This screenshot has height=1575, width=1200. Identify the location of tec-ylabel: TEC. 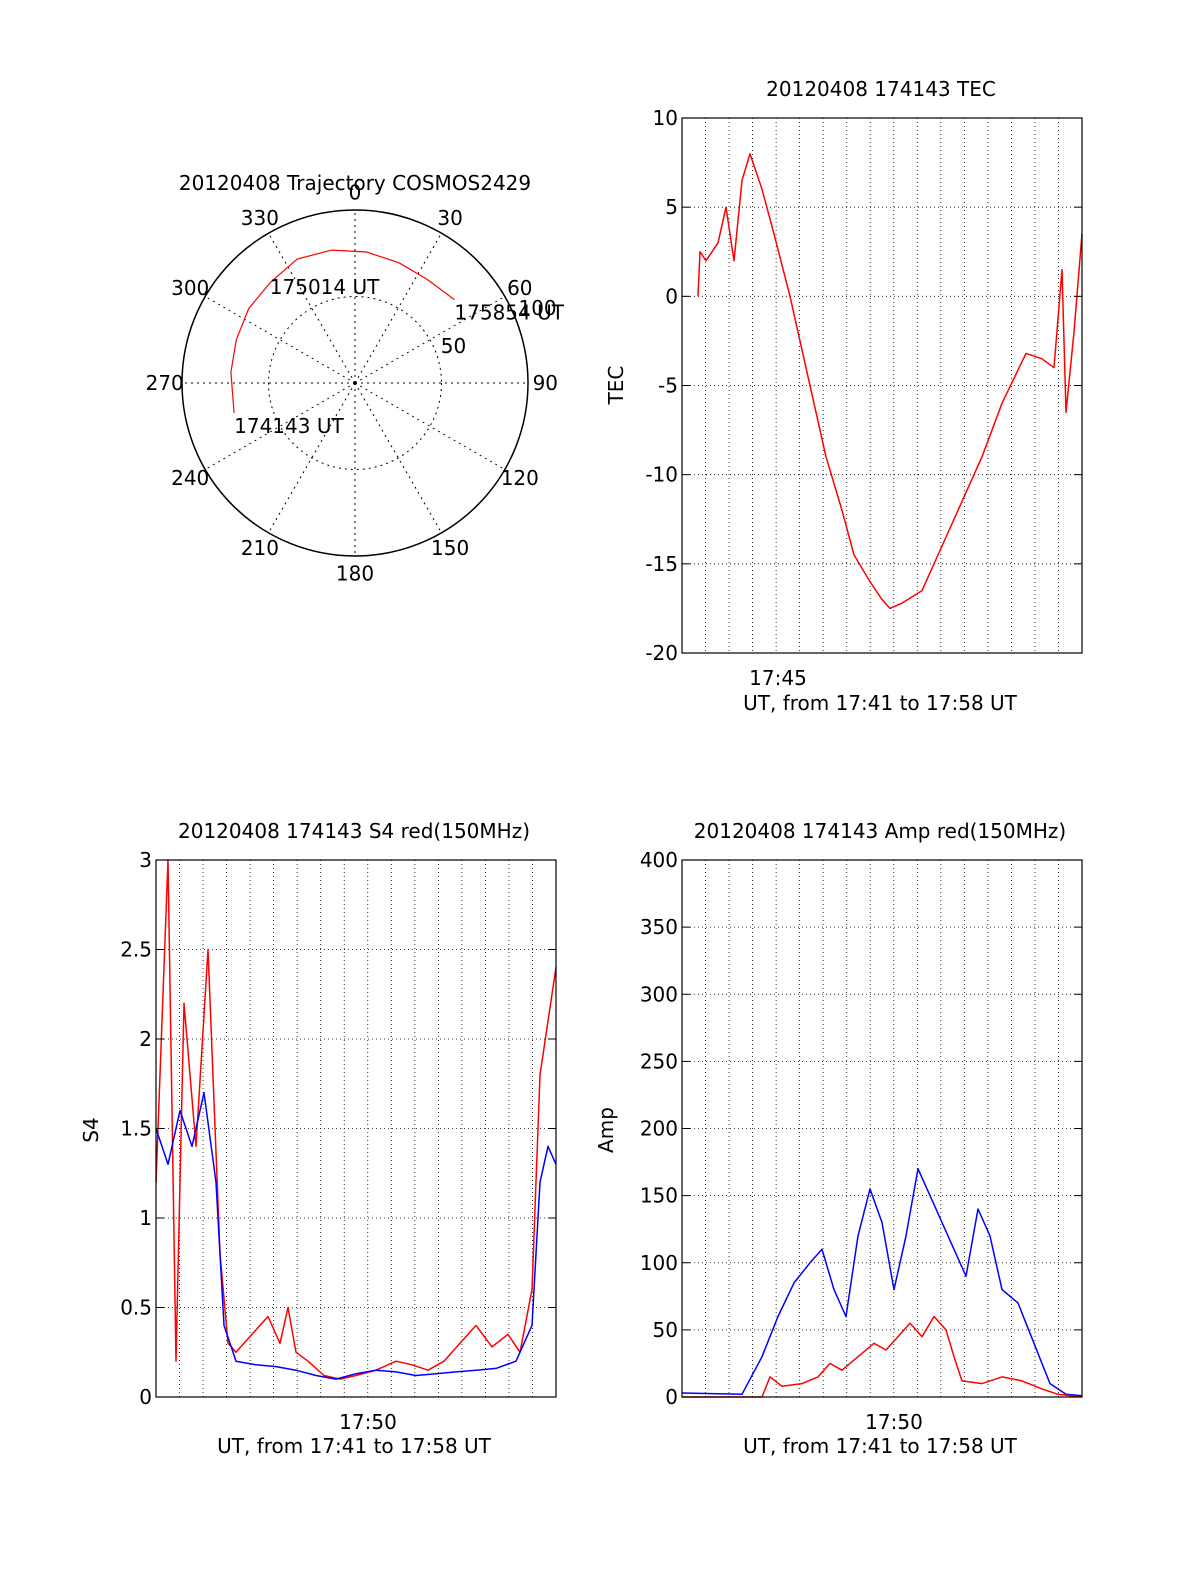
(616, 386).